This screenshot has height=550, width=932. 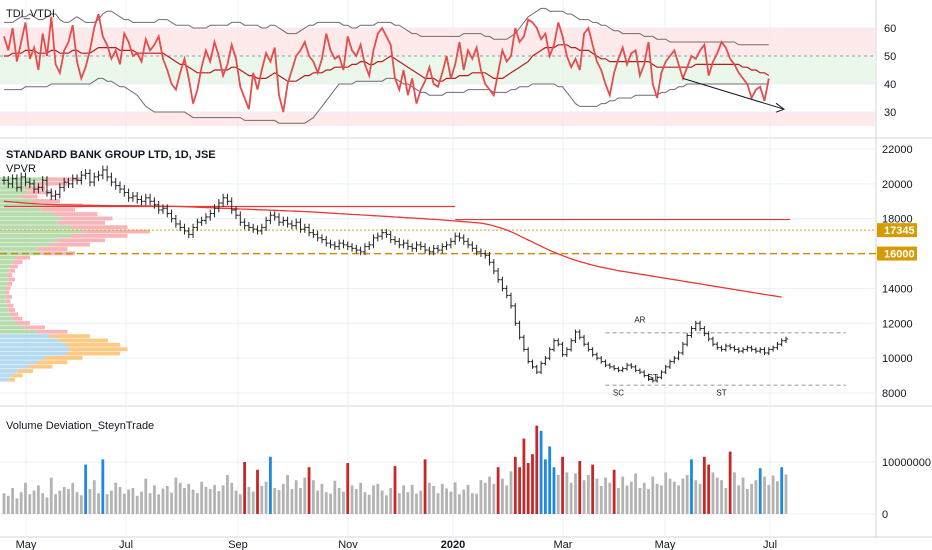 I want to click on x-tick-label: May, so click(x=26, y=544).